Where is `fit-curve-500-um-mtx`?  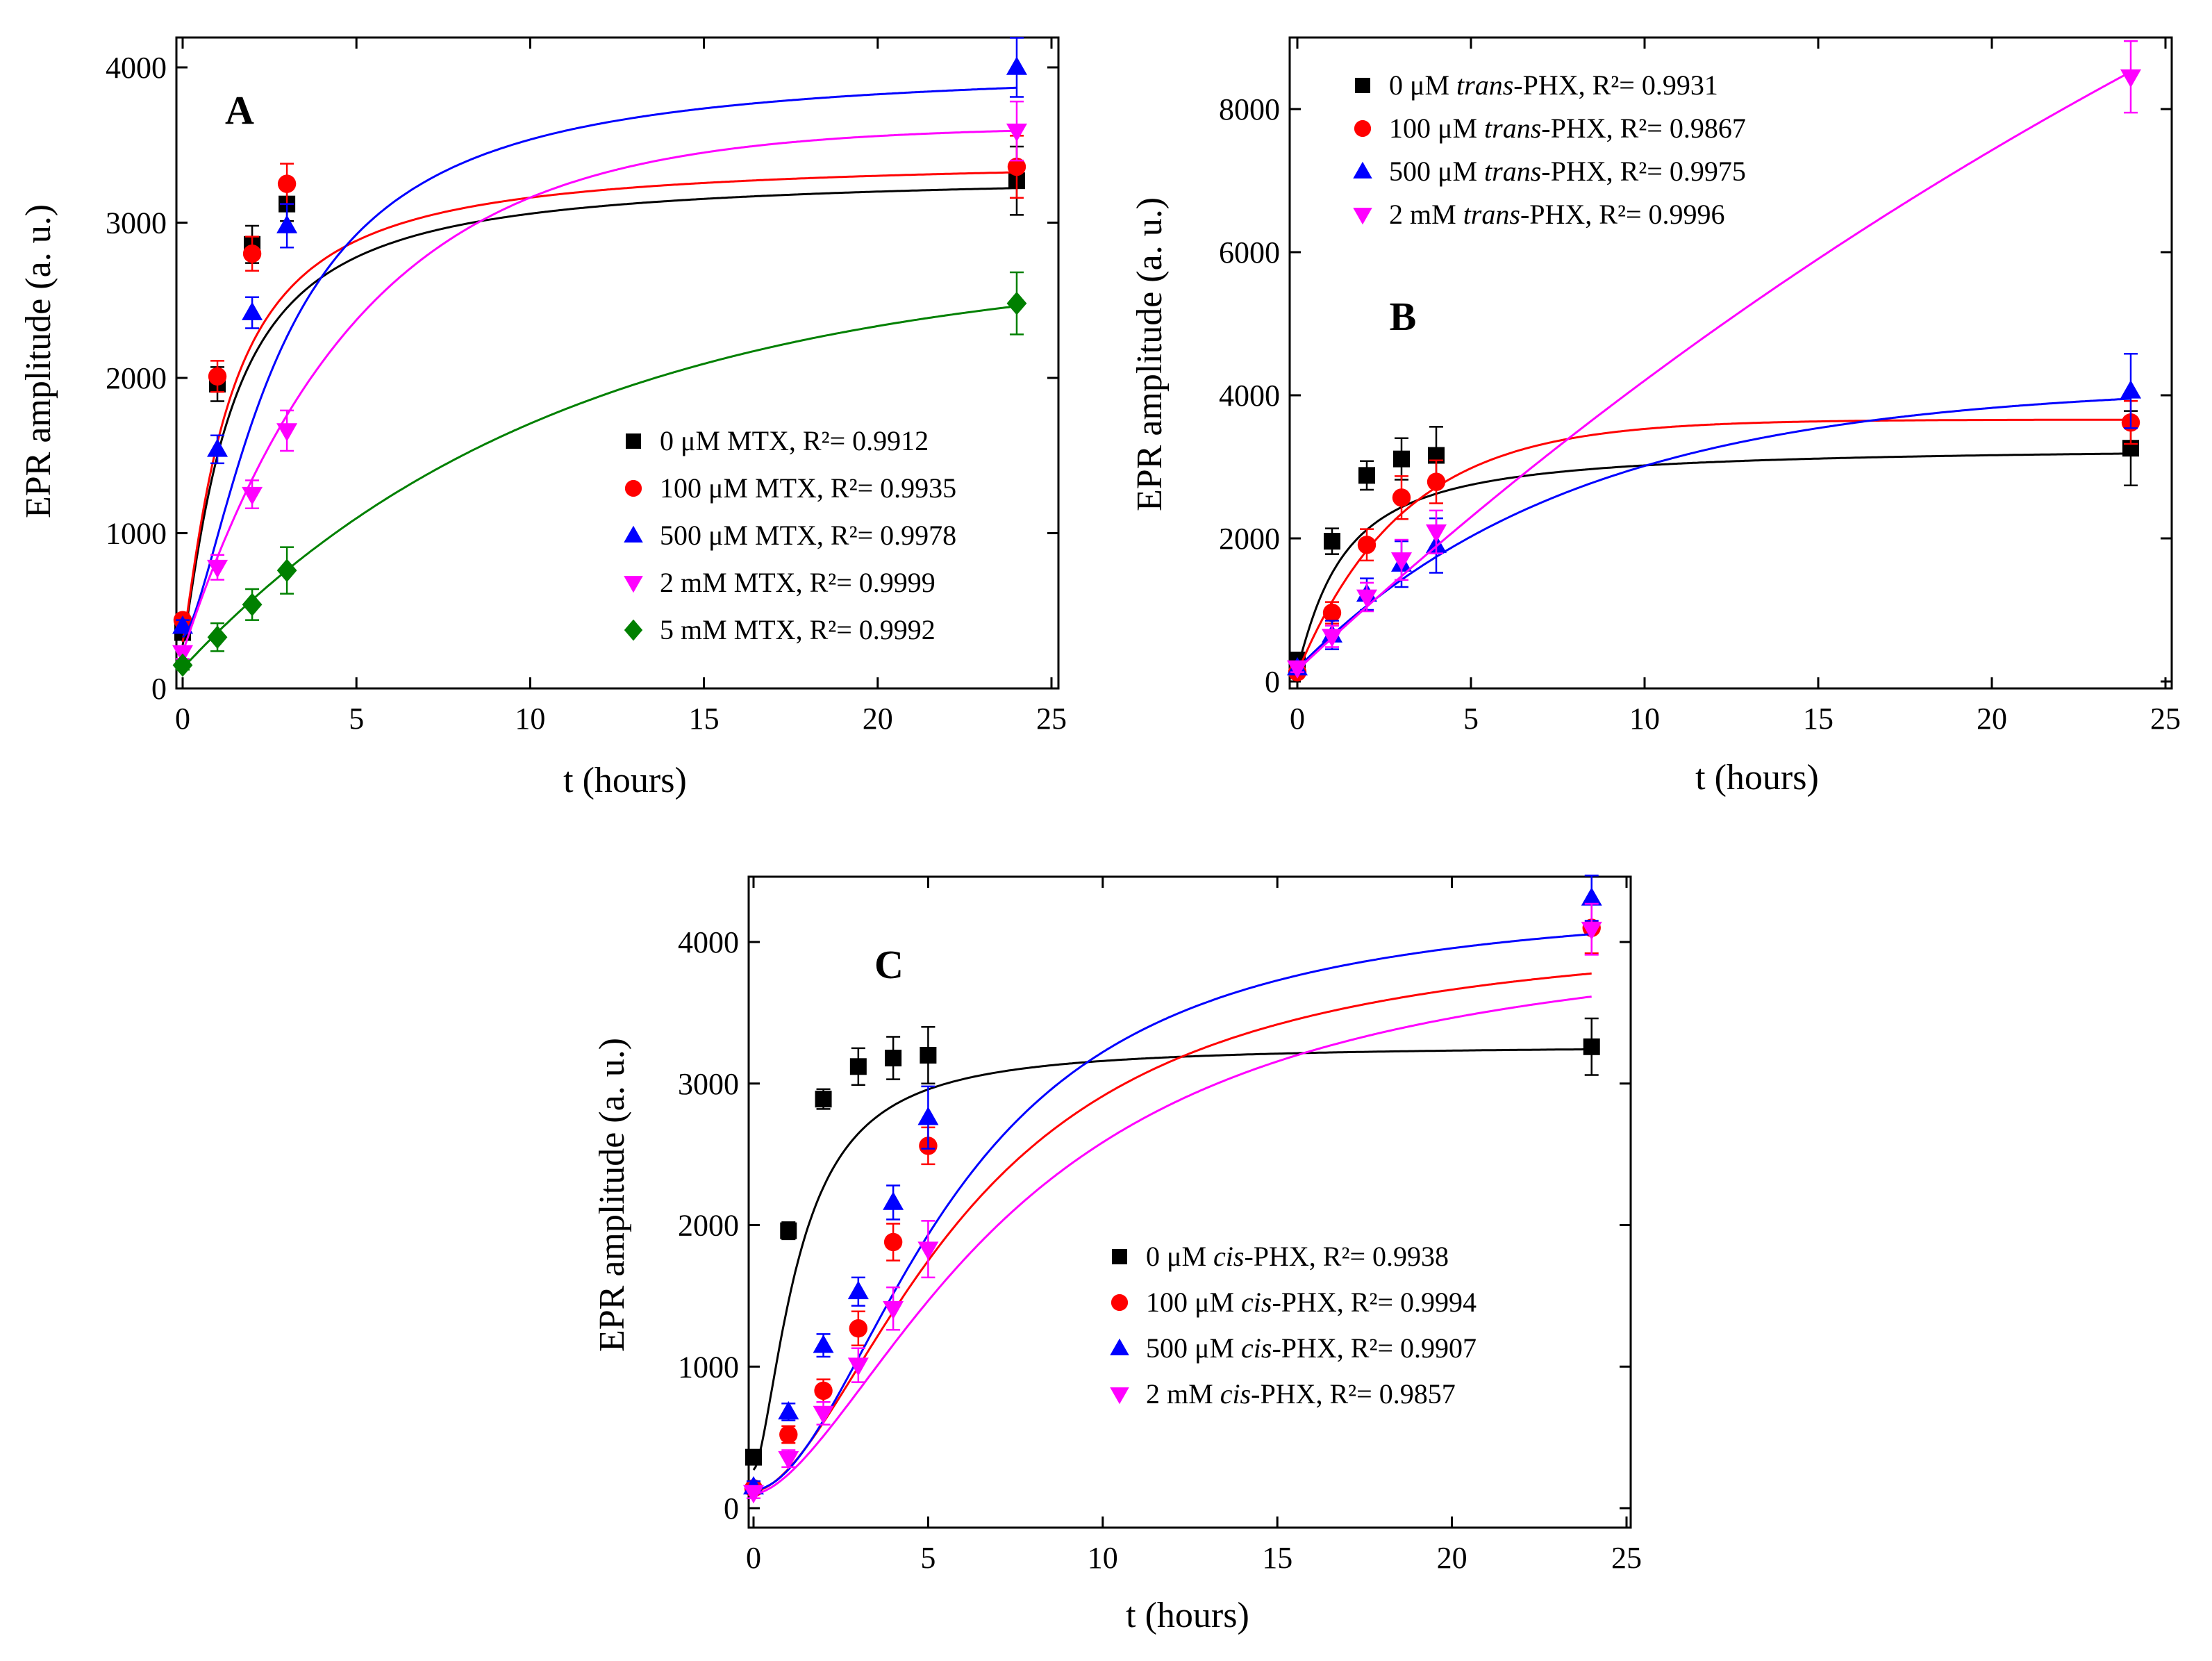
fit-curve-500-um-mtx is located at coordinates (599, 362).